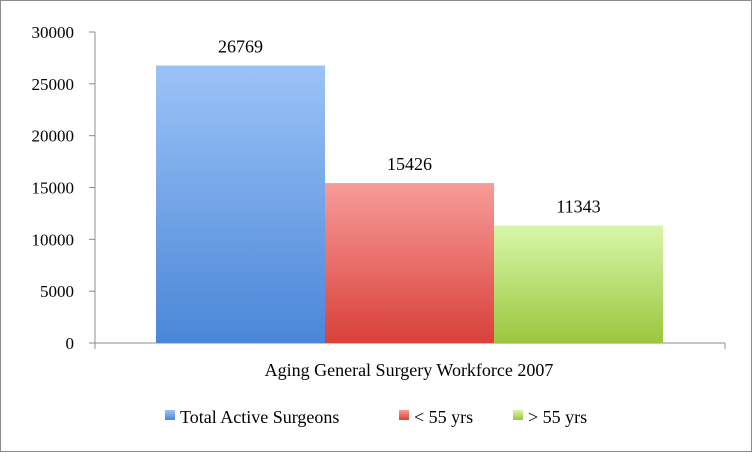  What do you see at coordinates (409, 370) in the screenshot?
I see `category-label: Aging General Surgery Workforce 2007` at bounding box center [409, 370].